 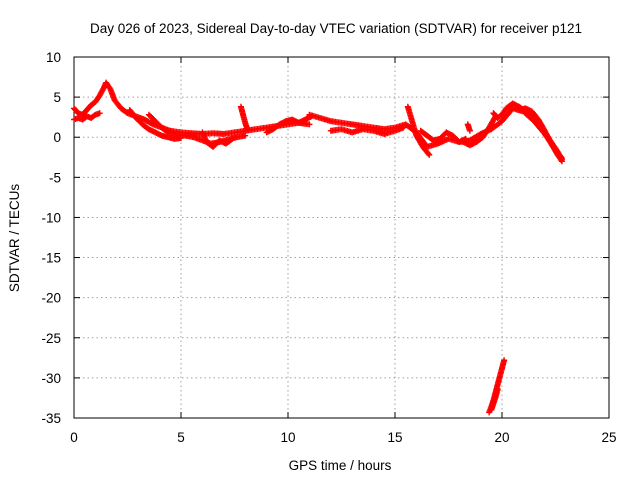 I want to click on y-tick-label: 0, so click(x=57, y=137).